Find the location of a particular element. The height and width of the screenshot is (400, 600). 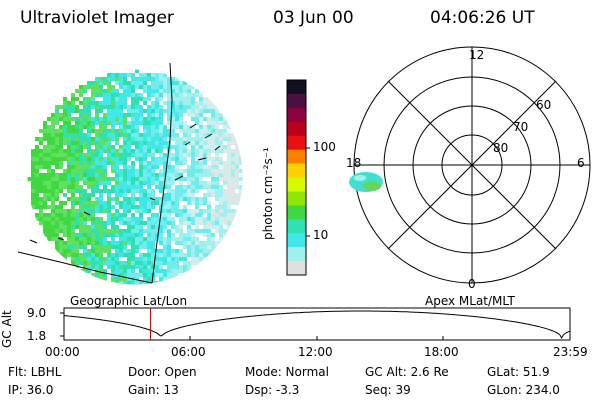

timeline-ytick-9: 9.0 is located at coordinates (37, 313).